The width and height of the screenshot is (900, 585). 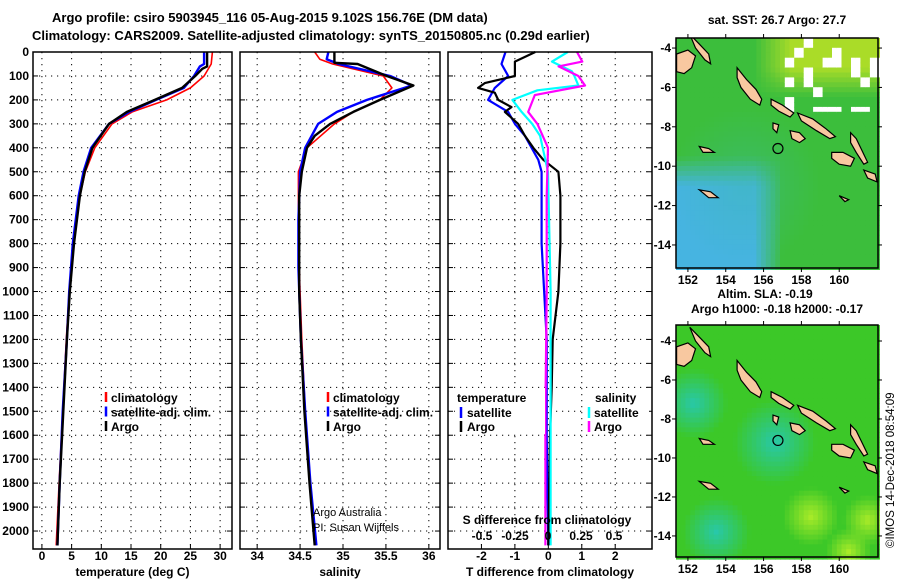 I want to click on x-tick-label: 30, so click(x=220, y=556).